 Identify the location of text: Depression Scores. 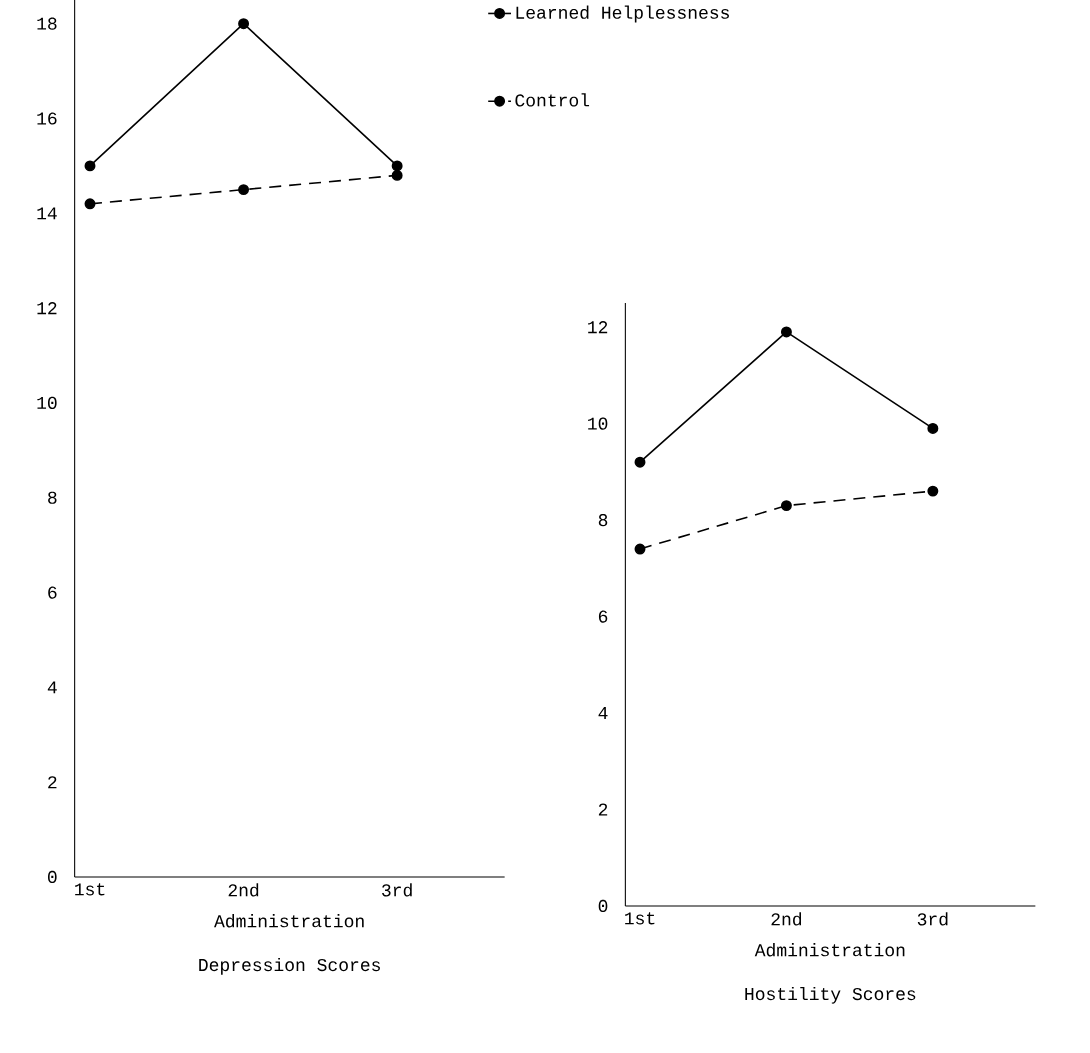
(289, 966).